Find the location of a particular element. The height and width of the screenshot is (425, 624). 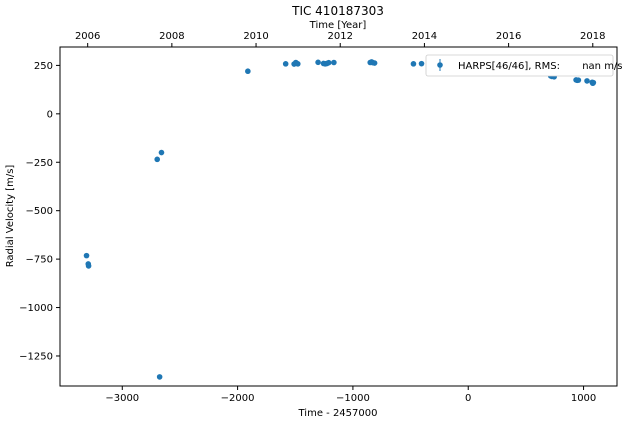

y-tick-label: 250 is located at coordinates (43, 66).